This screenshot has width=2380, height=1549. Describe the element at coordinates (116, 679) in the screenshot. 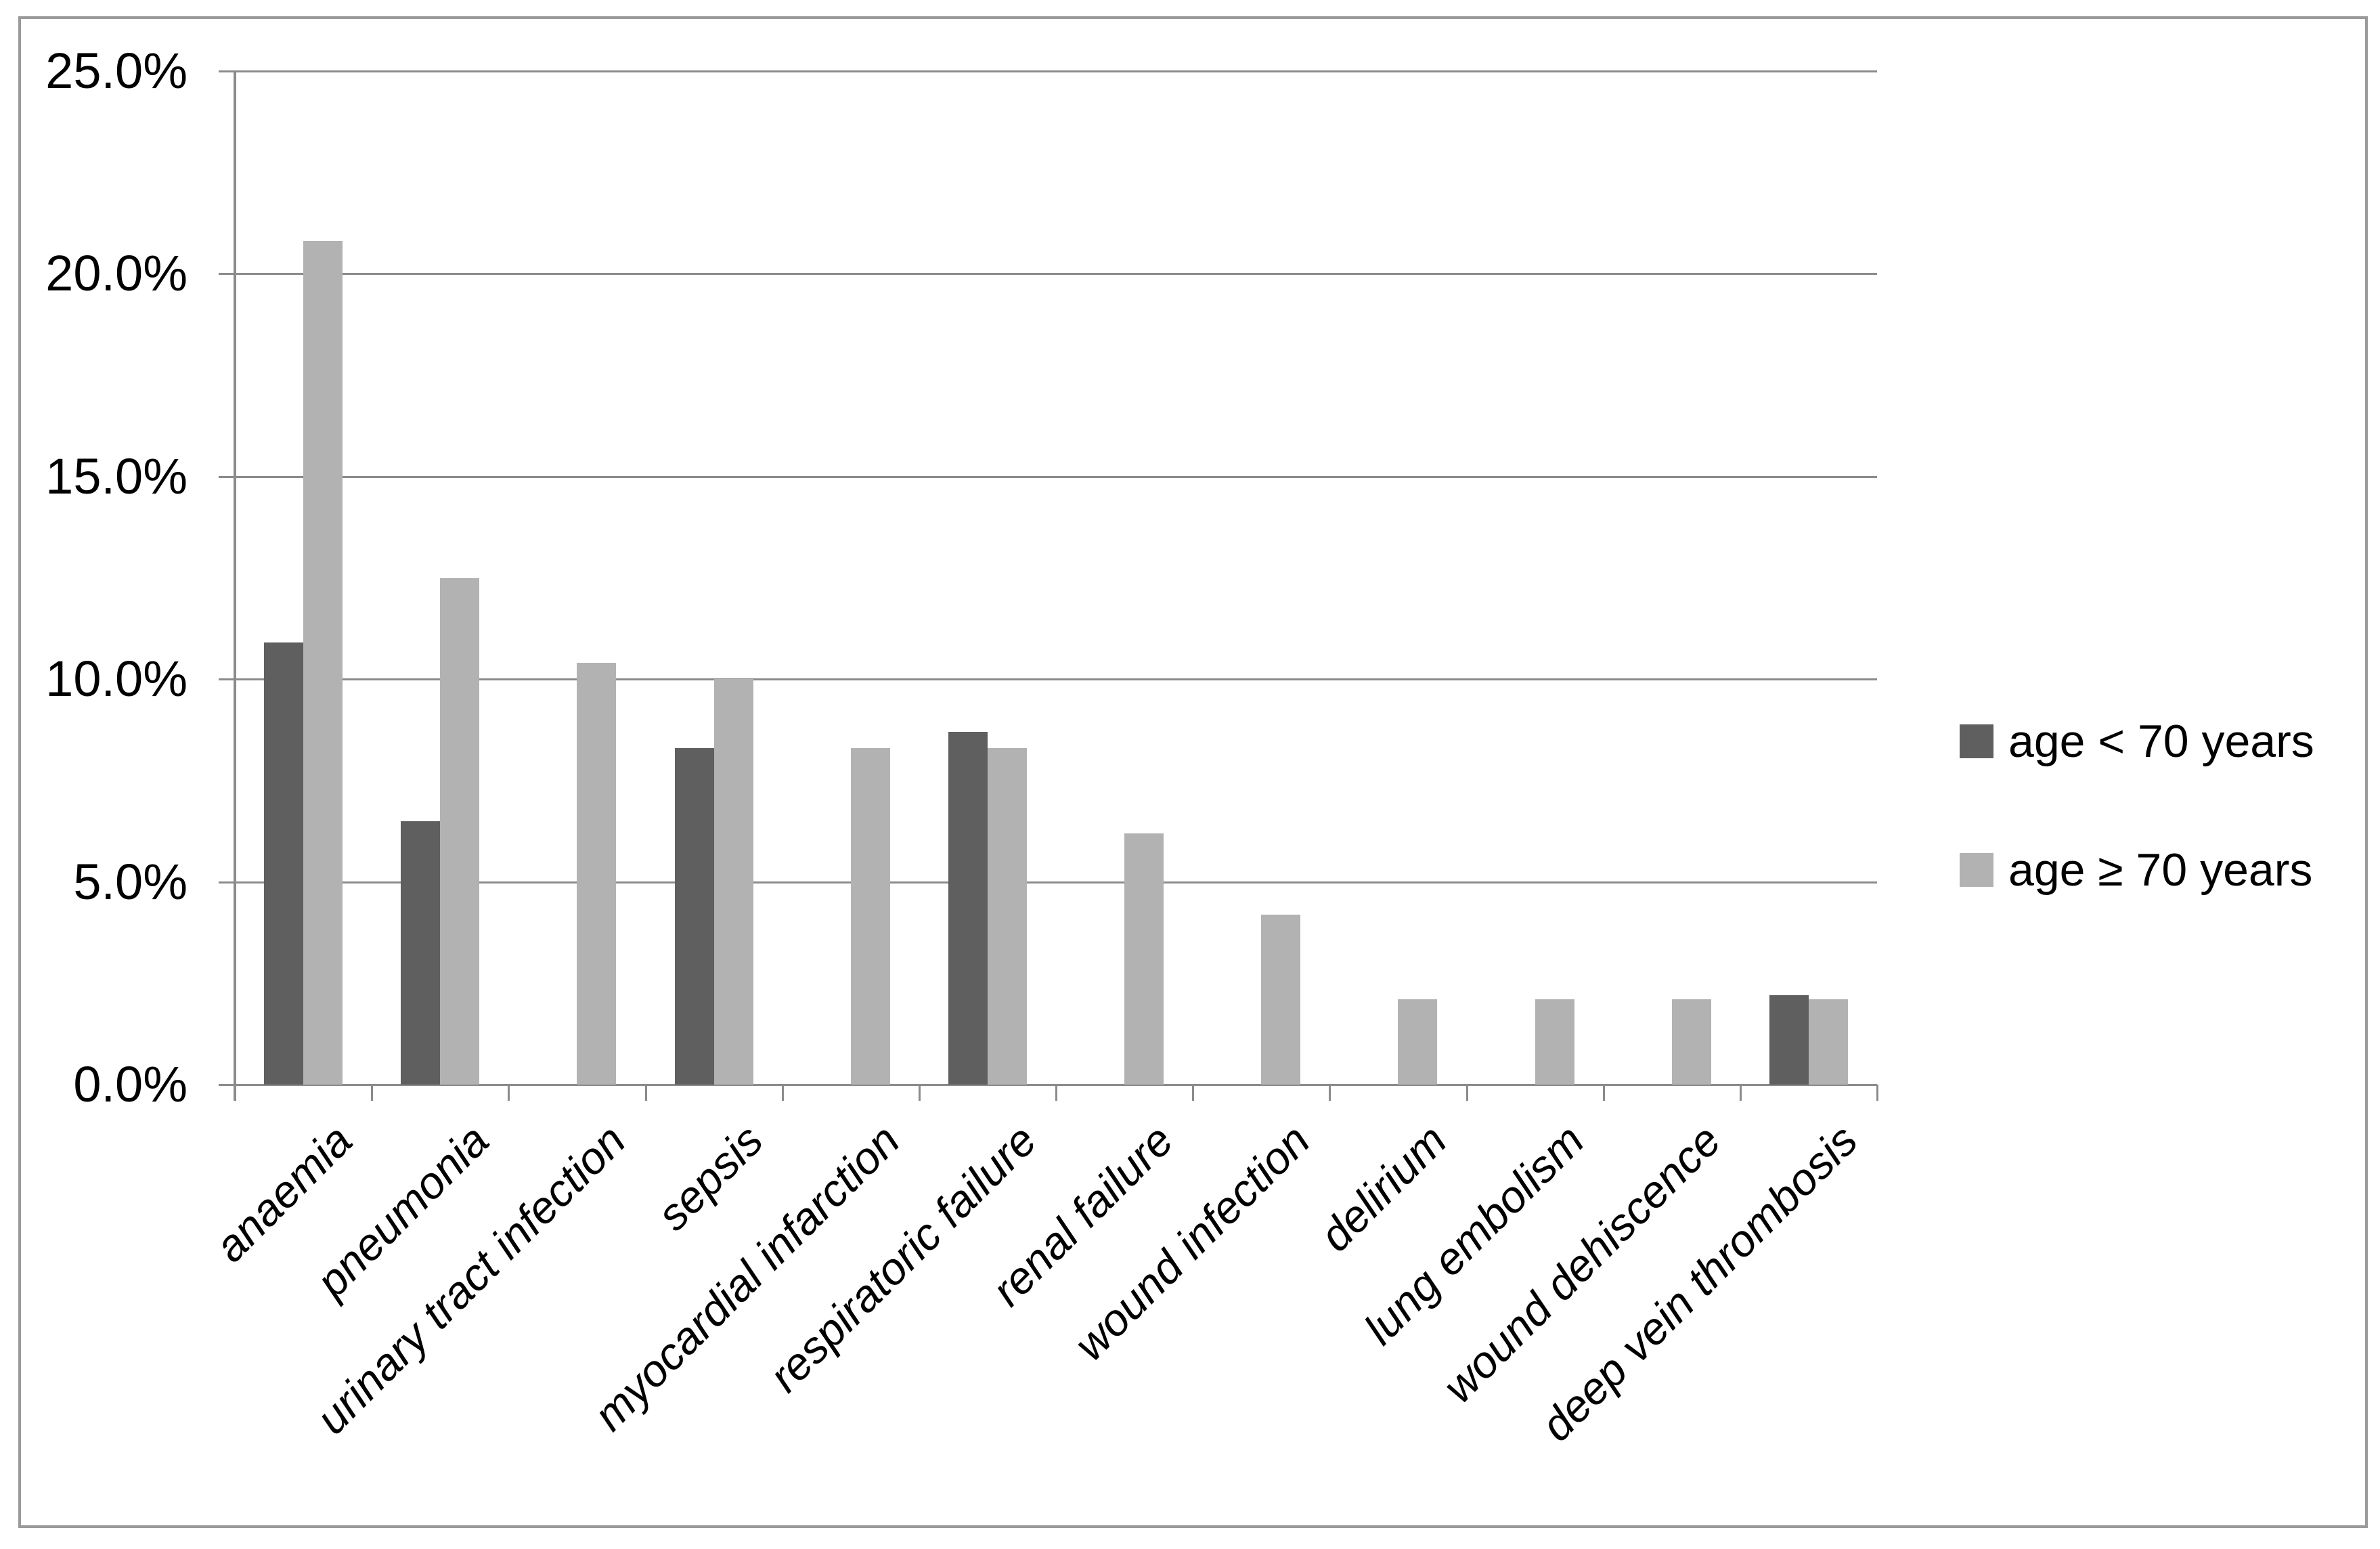

I see `y-axis-tick-label: 10.0%` at that location.